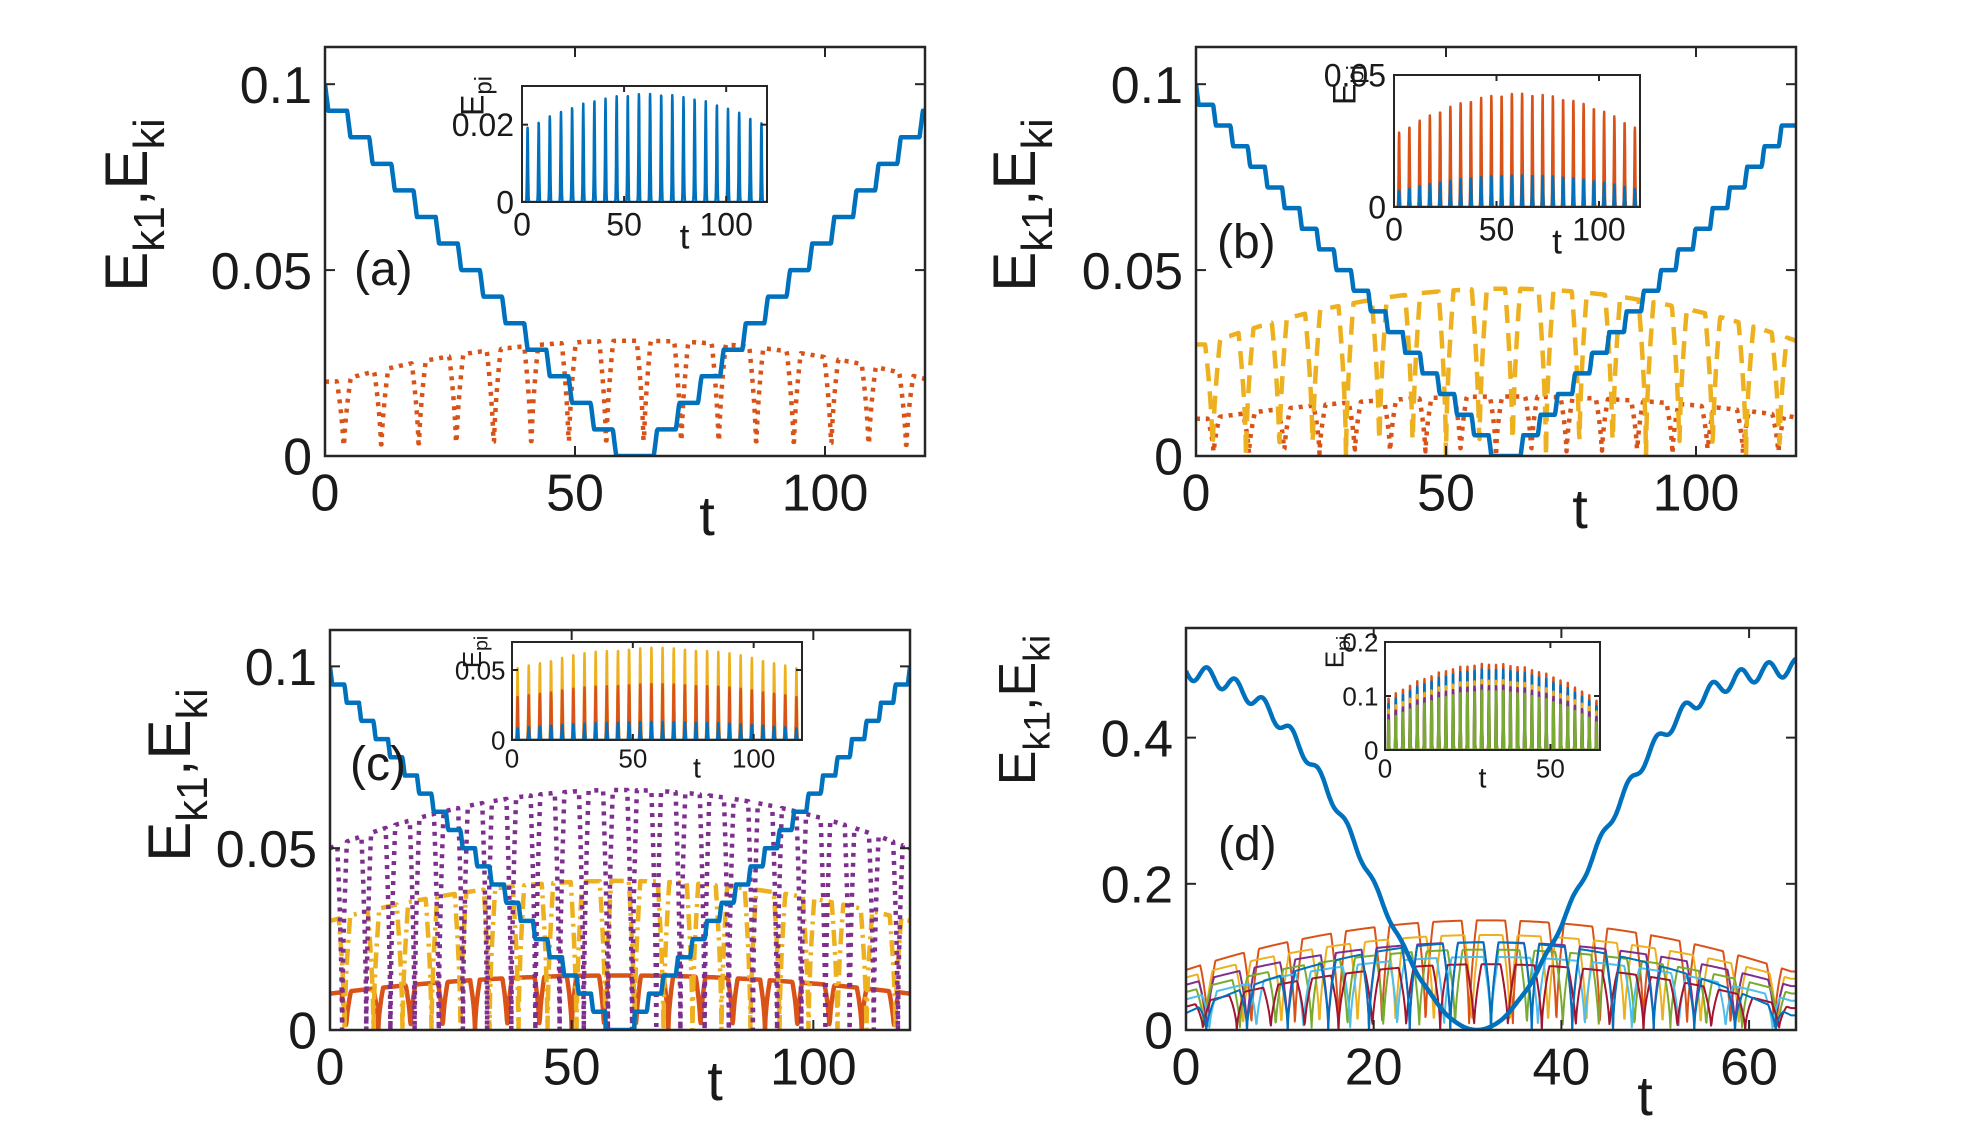 The width and height of the screenshot is (1980, 1136). Describe the element at coordinates (1132, 272) in the screenshot. I see `panel-b-ytick-label: 0.05` at that location.